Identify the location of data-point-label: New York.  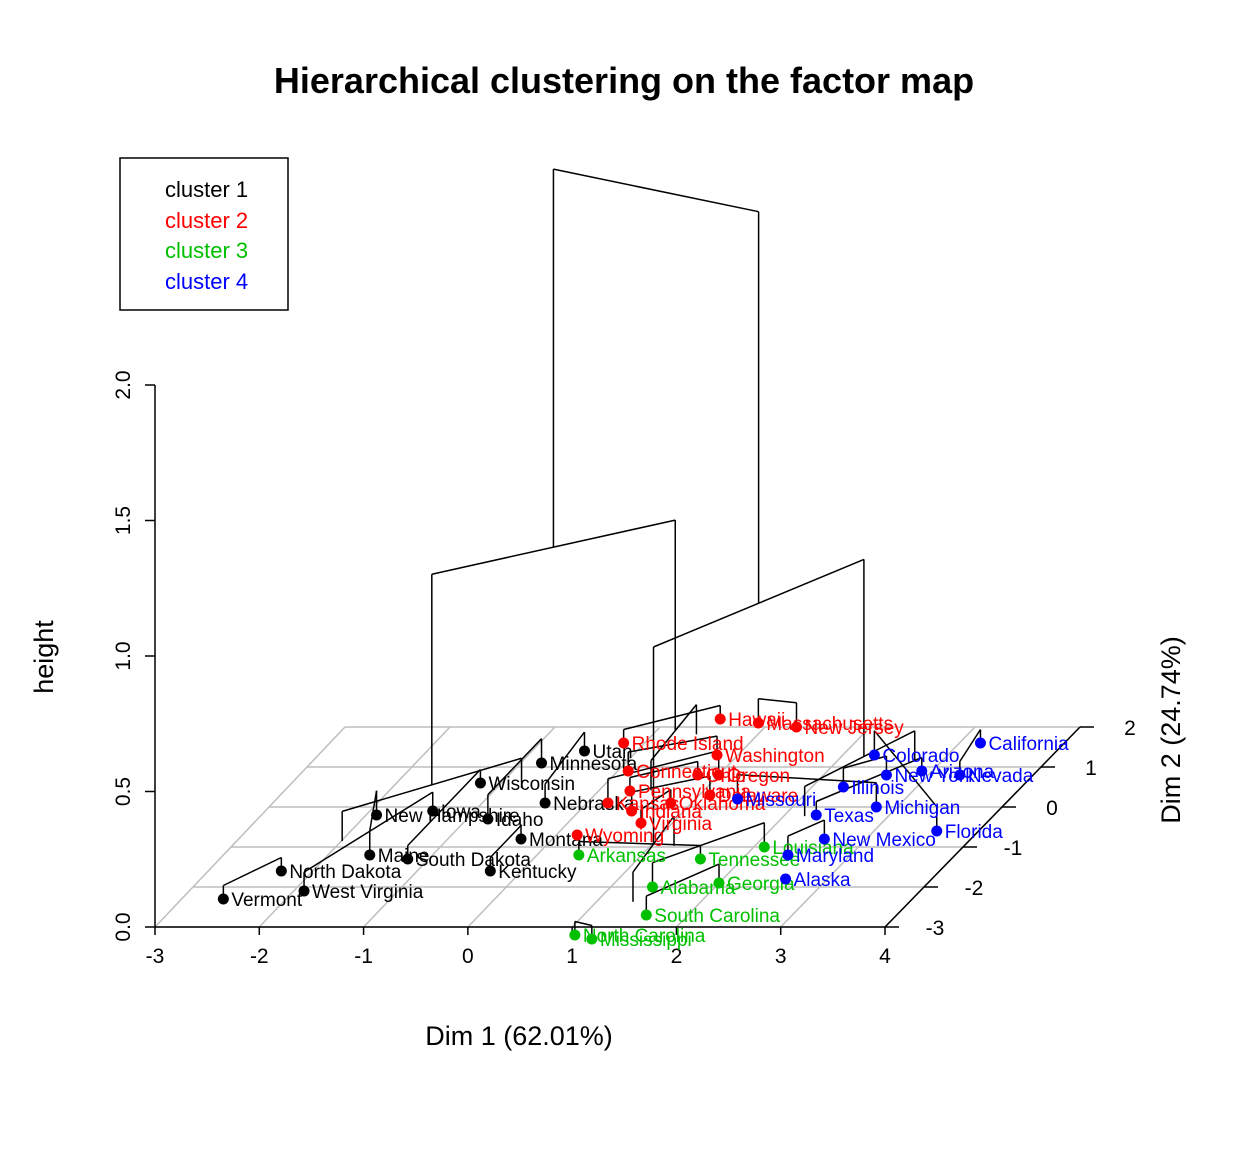
(934, 776).